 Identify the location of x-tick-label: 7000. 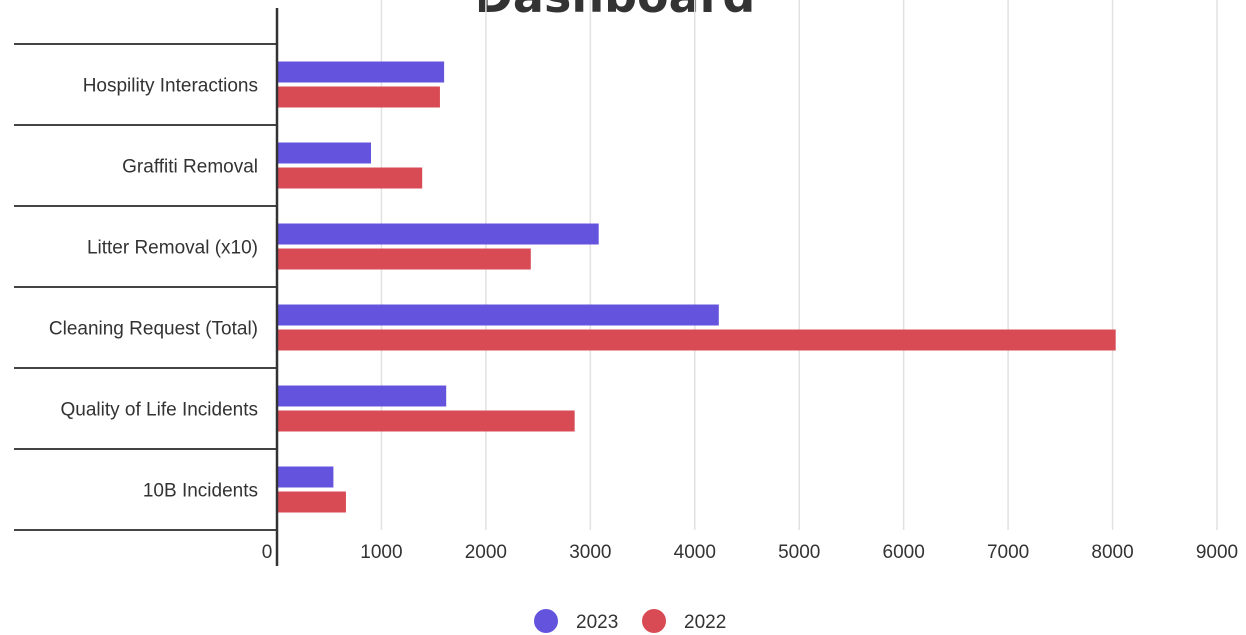
(1008, 552).